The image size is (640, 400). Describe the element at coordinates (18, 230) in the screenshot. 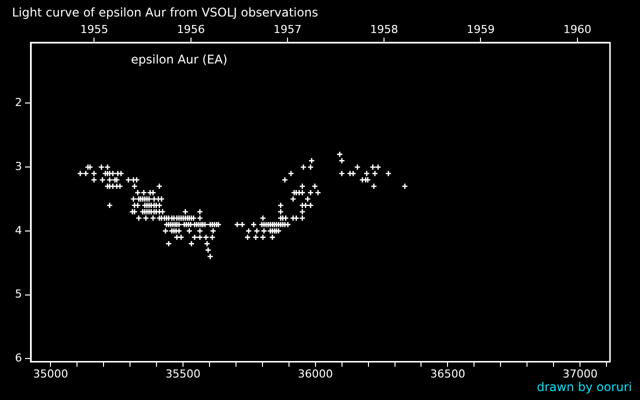

I see `y-tick-label: 4` at that location.